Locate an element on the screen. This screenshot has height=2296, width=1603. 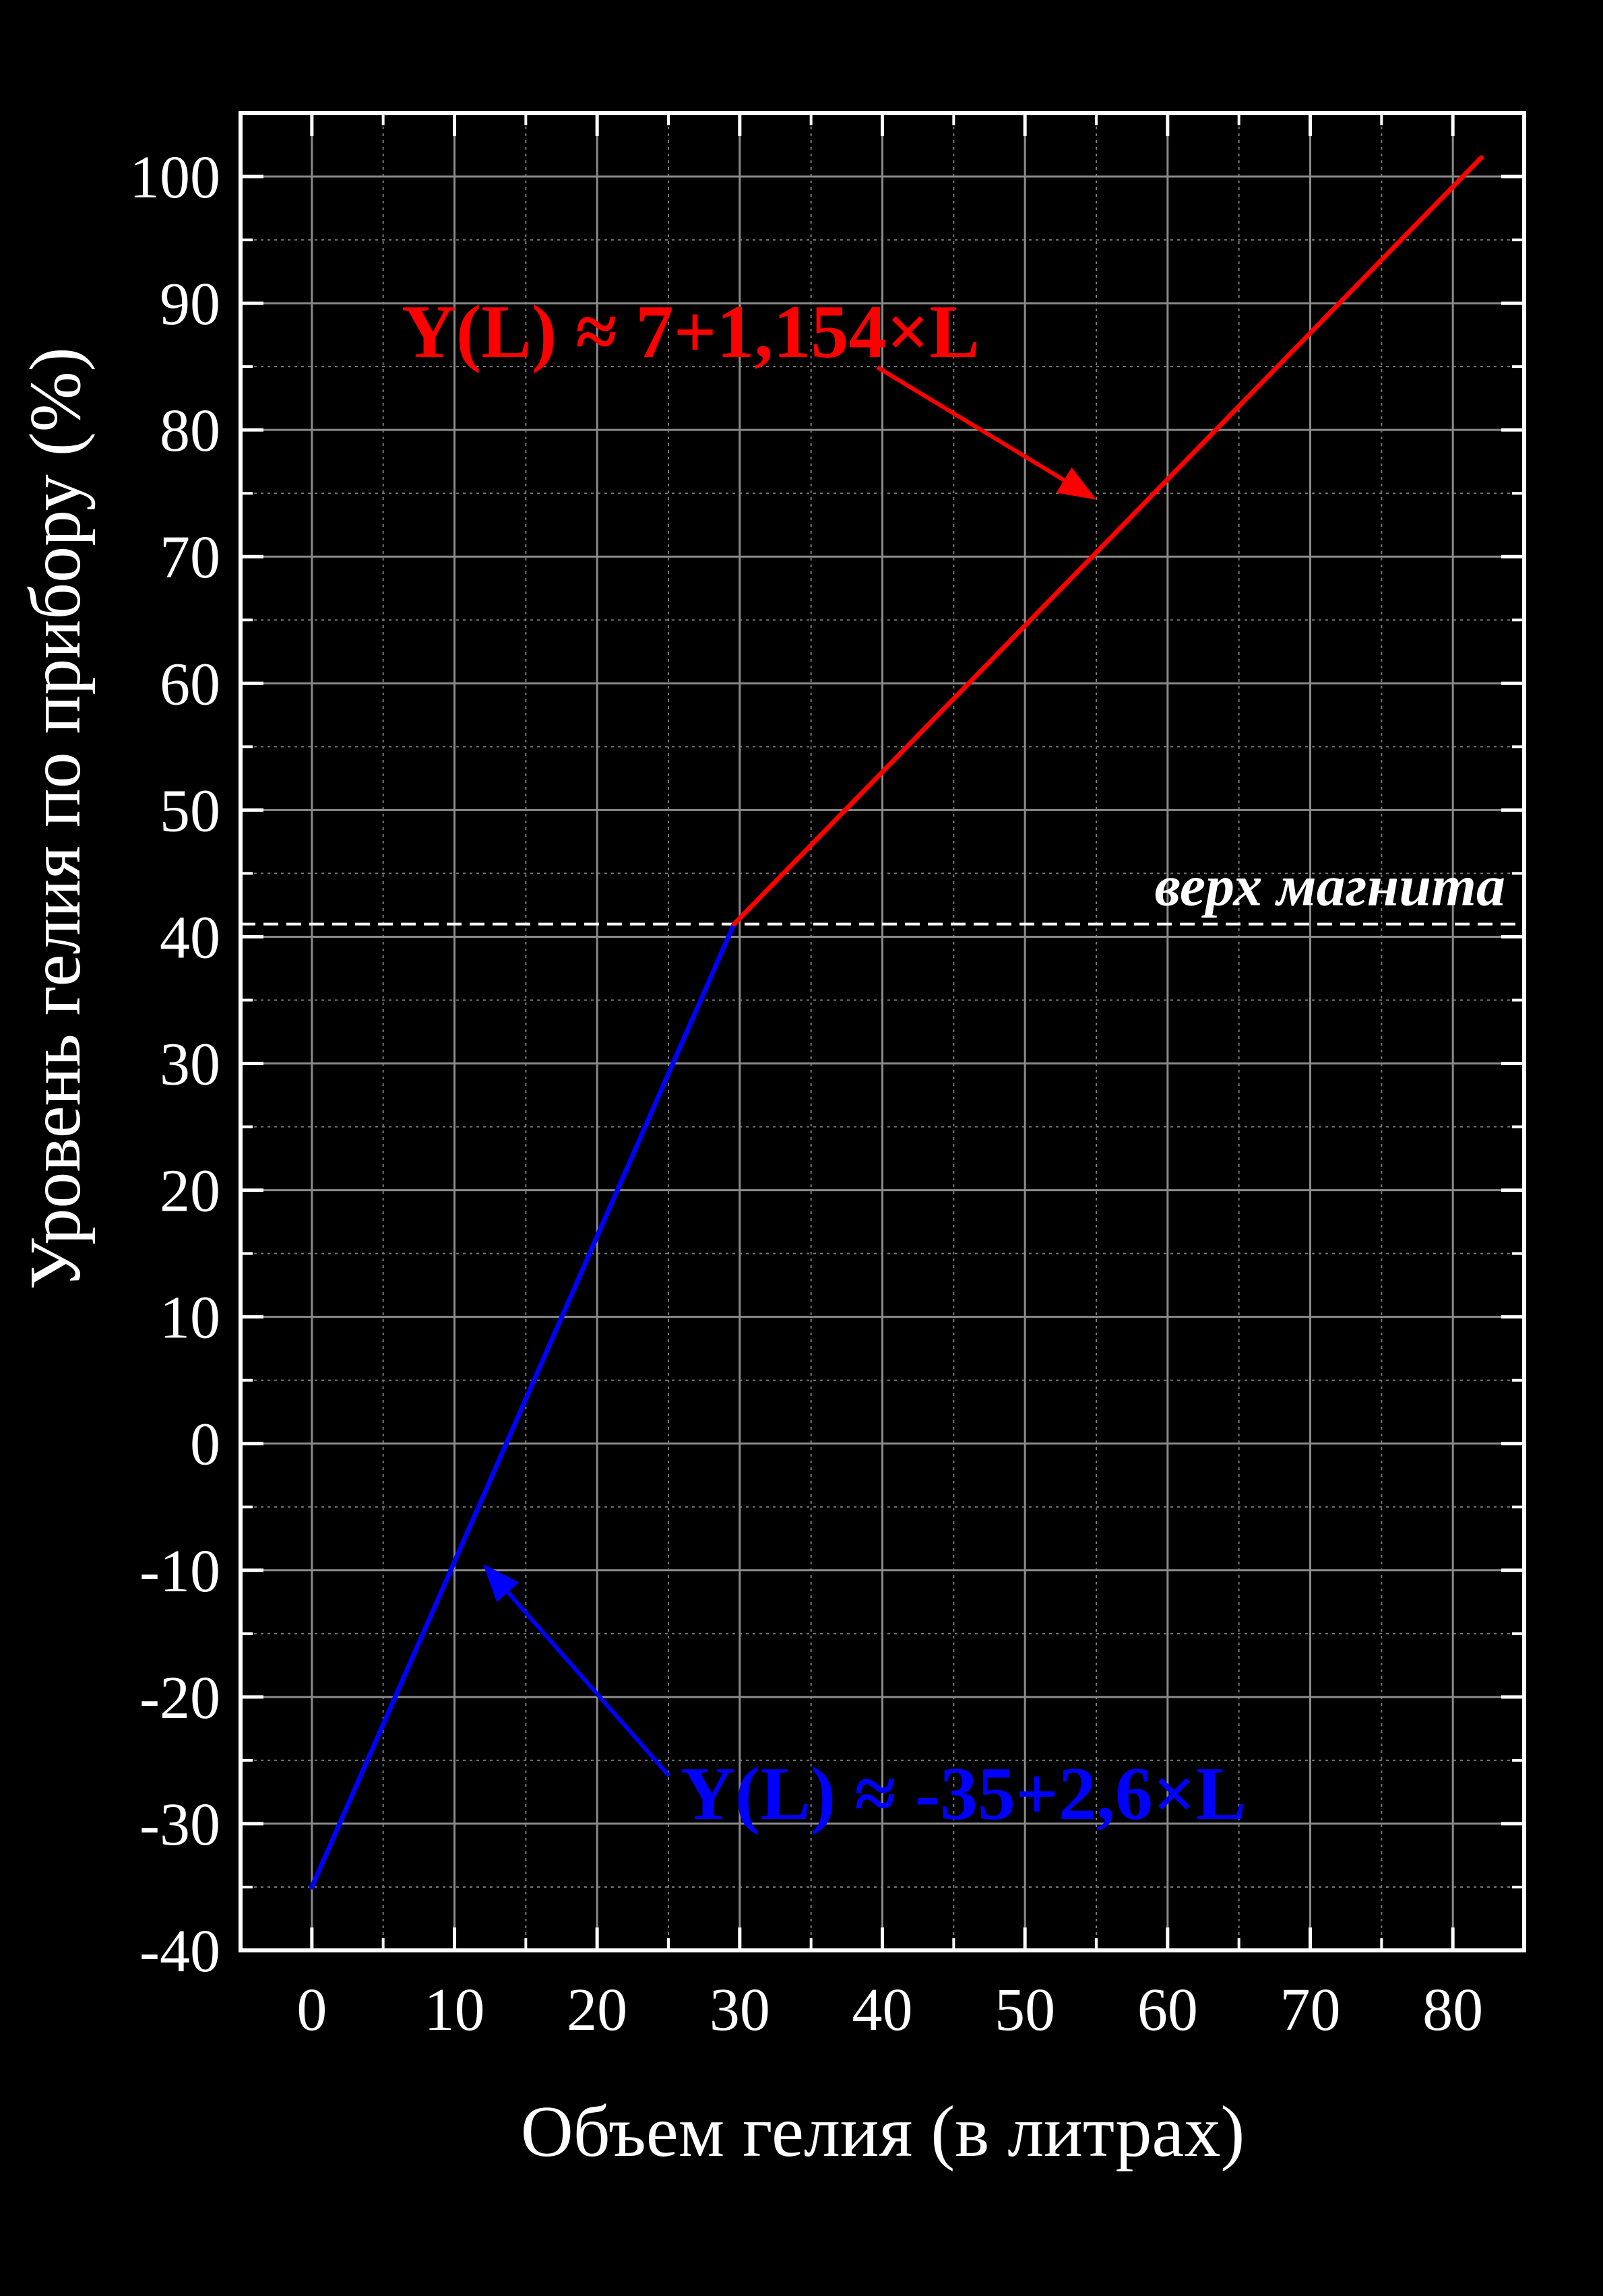
y-tick-label: -30 is located at coordinates (179, 1824).